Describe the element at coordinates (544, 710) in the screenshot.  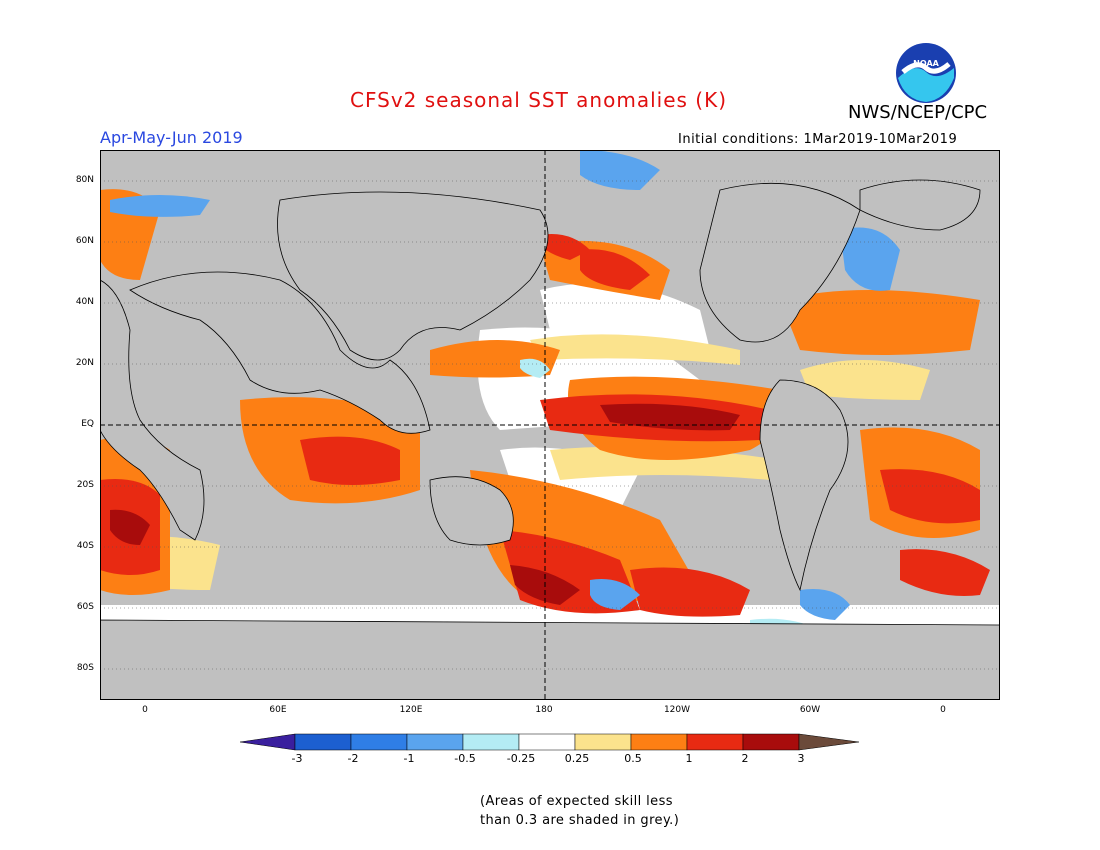
I see `lon-label: 180` at that location.